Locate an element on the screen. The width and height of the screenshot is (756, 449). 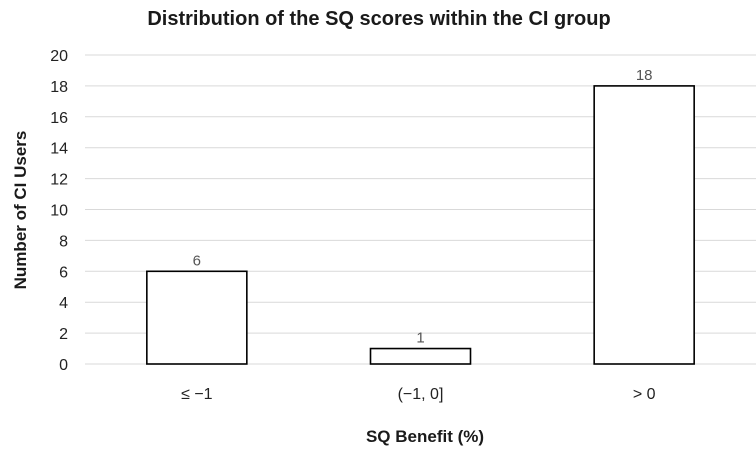
y-tick-label: 10 is located at coordinates (59, 211).